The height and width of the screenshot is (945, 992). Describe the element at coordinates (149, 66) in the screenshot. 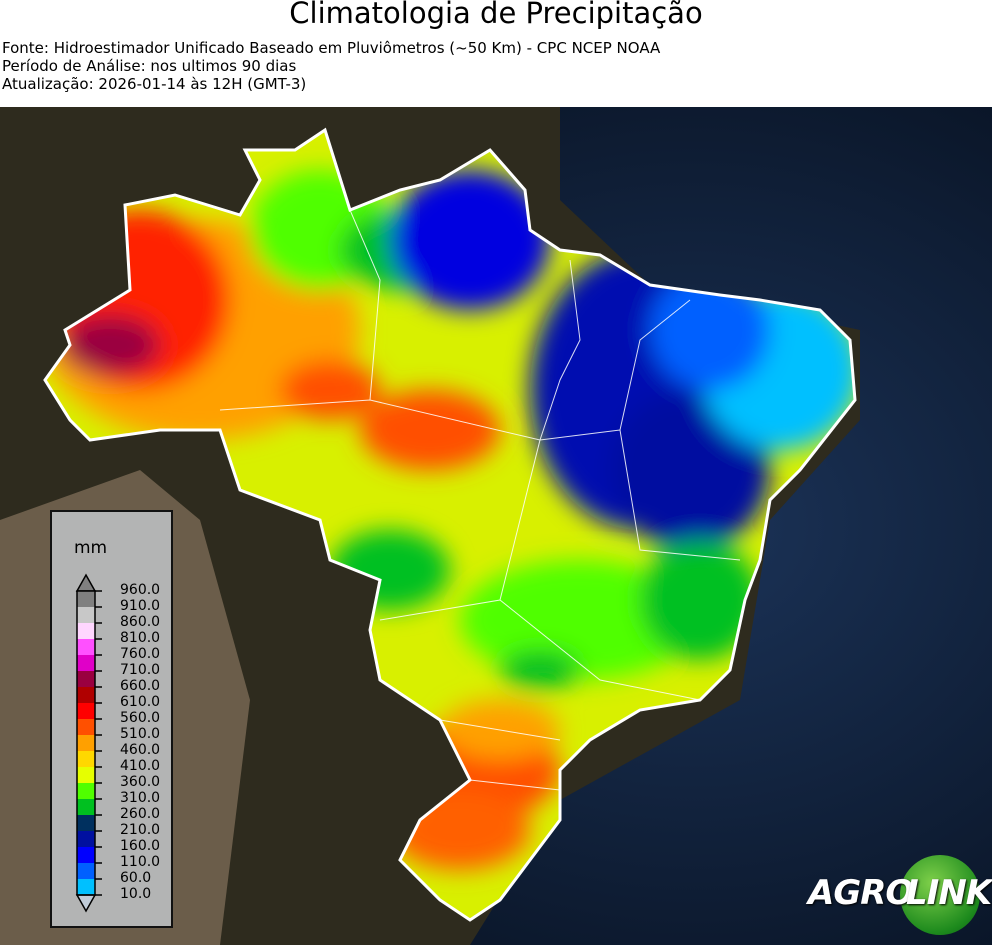

I see `period-text: Período de Análise: nos ultimos 90 dias` at that location.